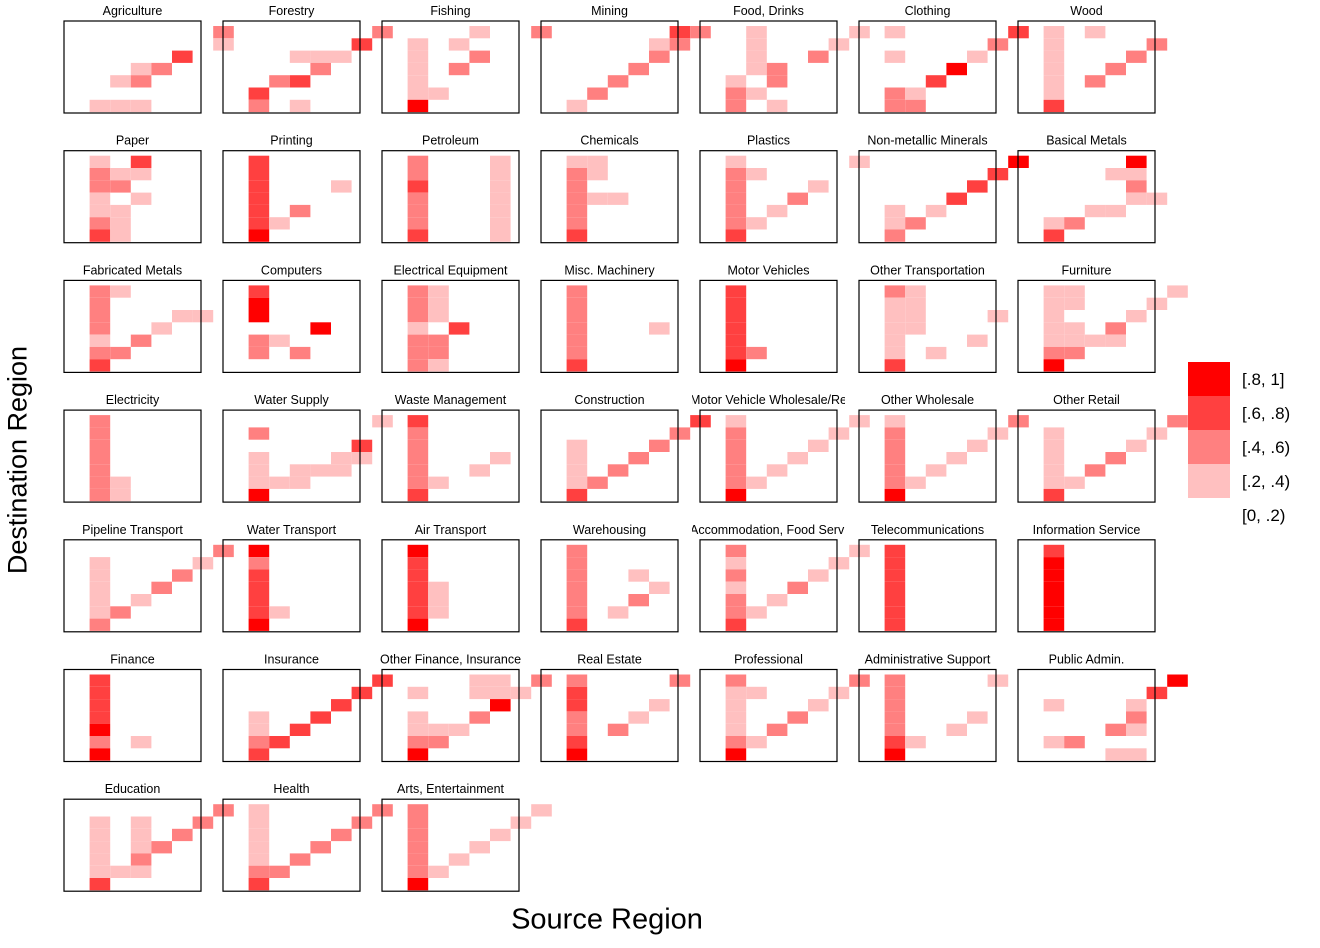  What do you see at coordinates (784, 59) in the screenshot?
I see `heatmap-panel: Food, Drinks` at bounding box center [784, 59].